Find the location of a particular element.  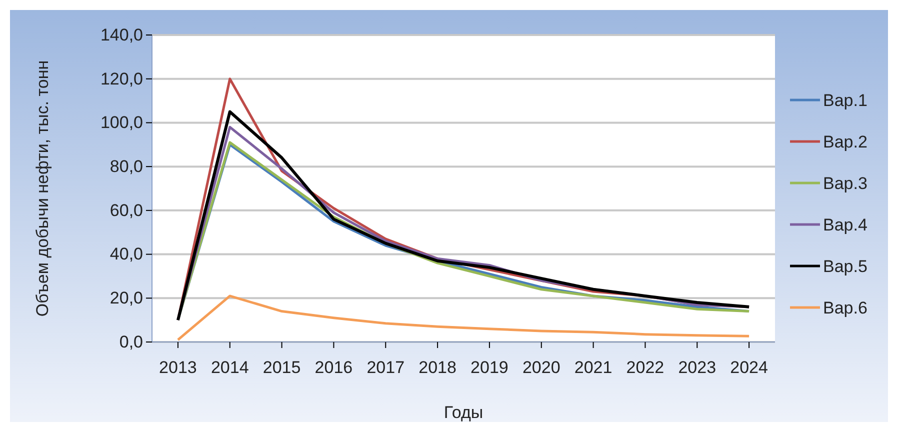

x-tick-label: 2022 is located at coordinates (645, 368).